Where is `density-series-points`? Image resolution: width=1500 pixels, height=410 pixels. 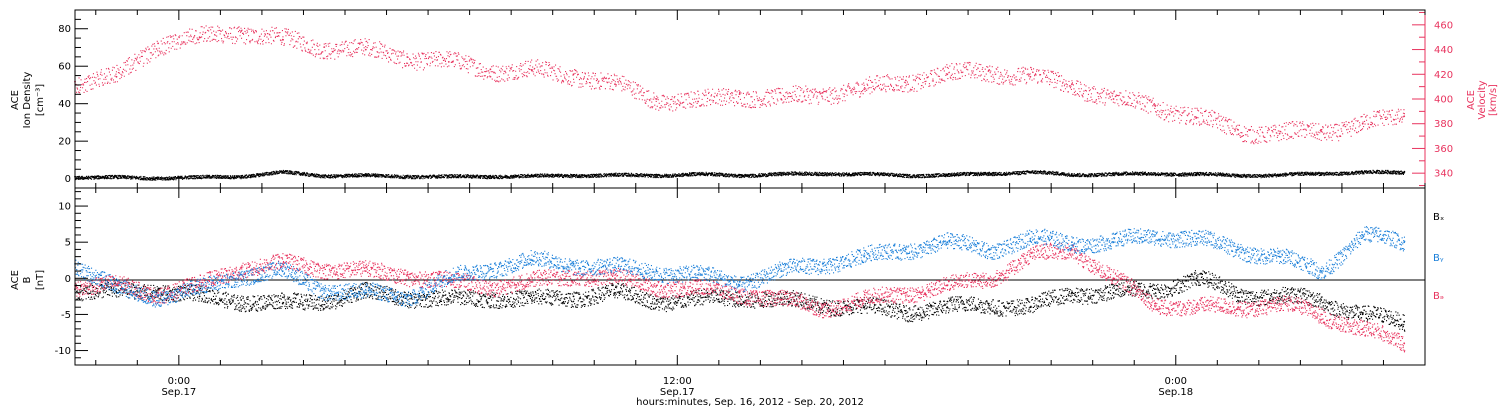
density-series-points is located at coordinates (740, 175).